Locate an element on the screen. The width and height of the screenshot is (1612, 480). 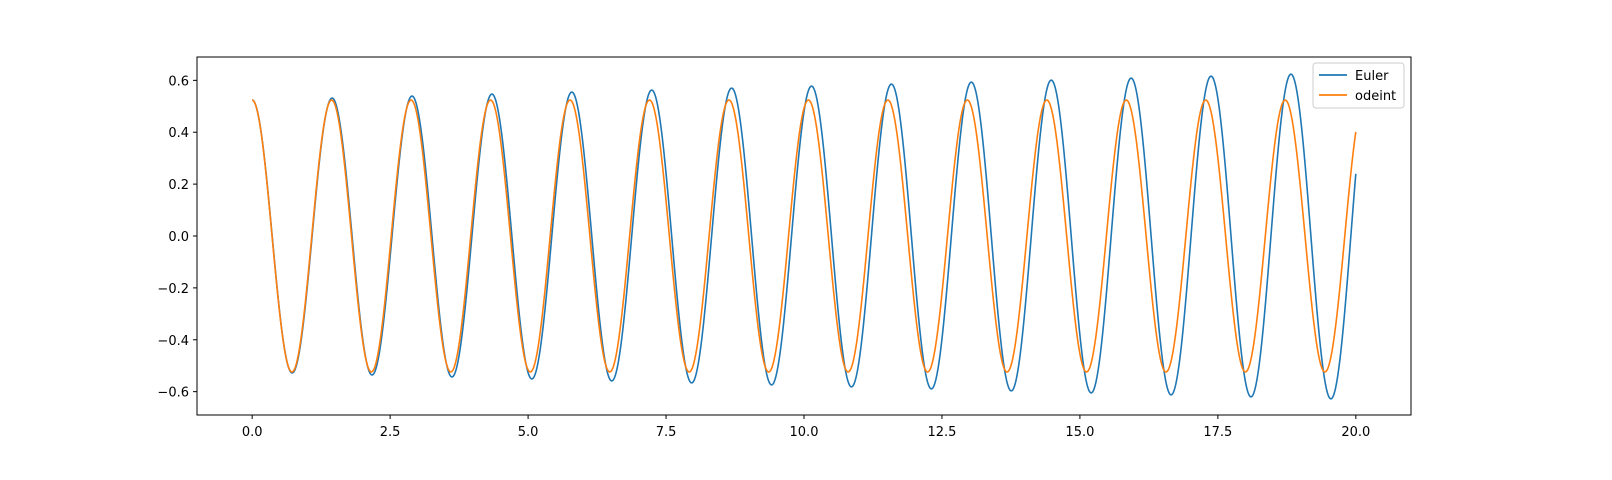
x-axis: 0.0 2.5 5.0 7.5 10.0 12.5 15.0 17.5 20.0 is located at coordinates (806, 427).